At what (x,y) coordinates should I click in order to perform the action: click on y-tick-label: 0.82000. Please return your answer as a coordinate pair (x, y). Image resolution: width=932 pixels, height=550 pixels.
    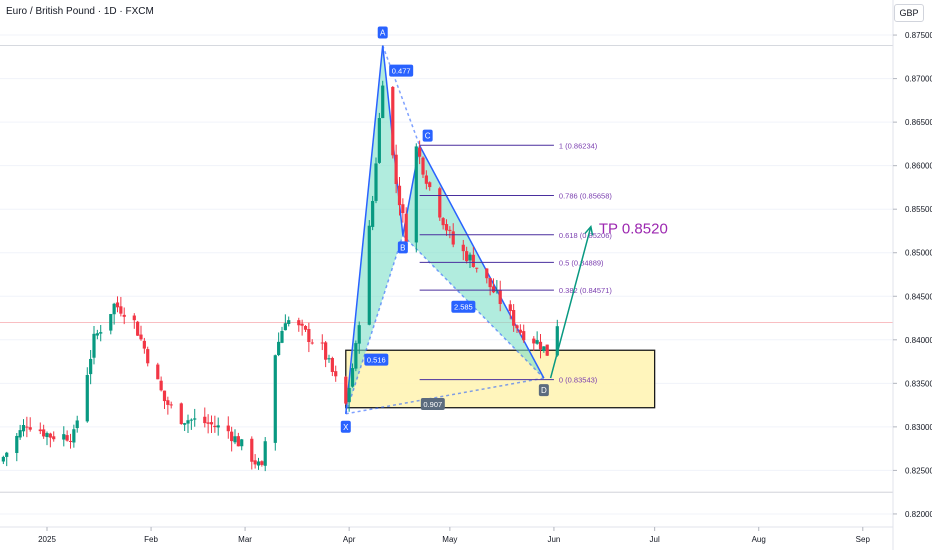
    Looking at the image, I should click on (918, 514).